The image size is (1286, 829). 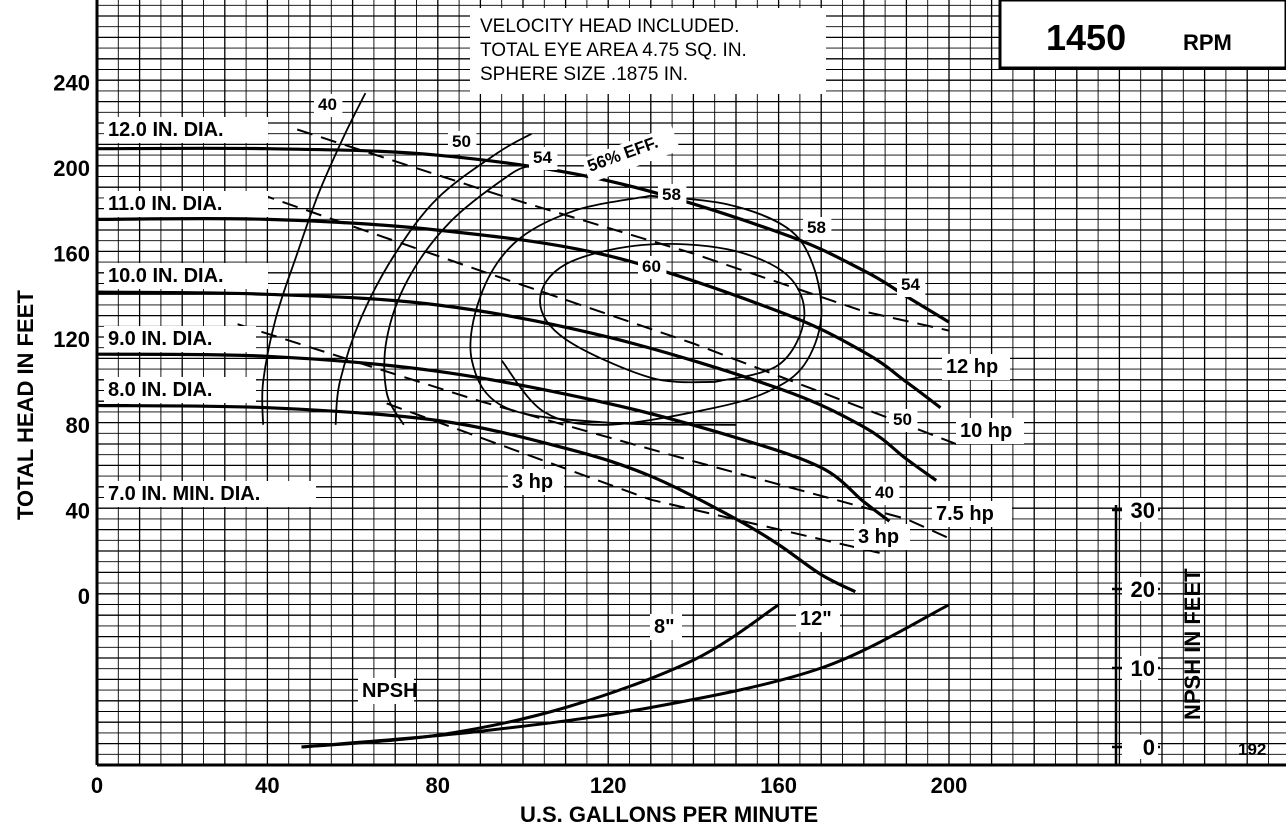 What do you see at coordinates (584, 74) in the screenshot?
I see `note-sphere-size: SPHERE SIZE .1875 IN.` at bounding box center [584, 74].